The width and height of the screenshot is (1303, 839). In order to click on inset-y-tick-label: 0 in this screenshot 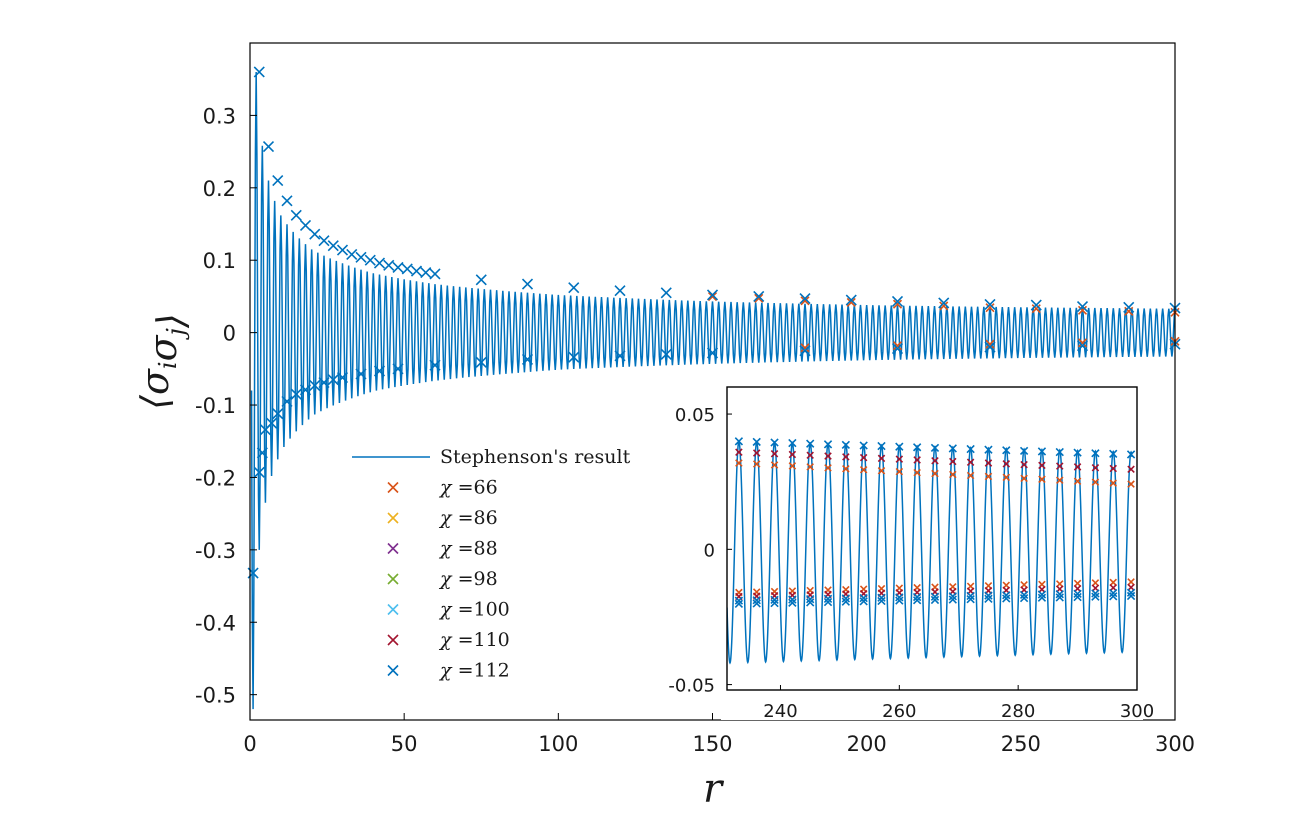, I will do `click(709, 550)`.